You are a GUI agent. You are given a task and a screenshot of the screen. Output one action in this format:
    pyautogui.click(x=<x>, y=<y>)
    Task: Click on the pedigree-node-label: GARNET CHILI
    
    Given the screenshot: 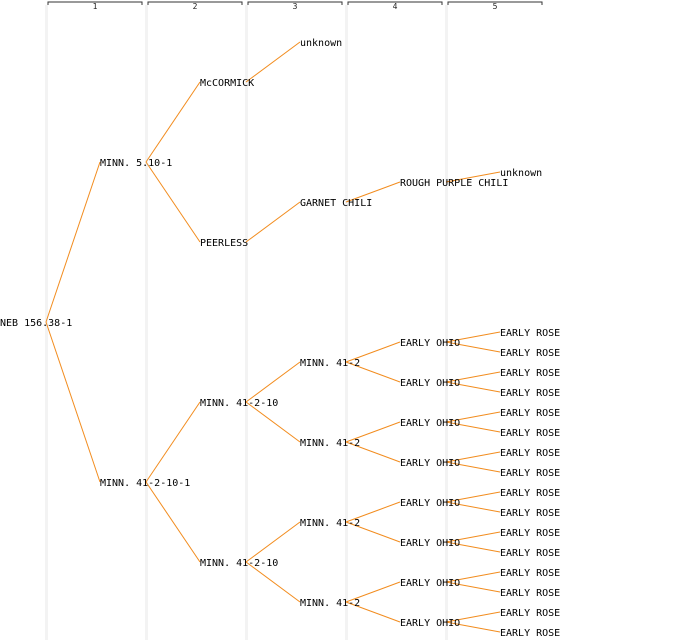 What is the action you would take?
    pyautogui.click(x=336, y=203)
    